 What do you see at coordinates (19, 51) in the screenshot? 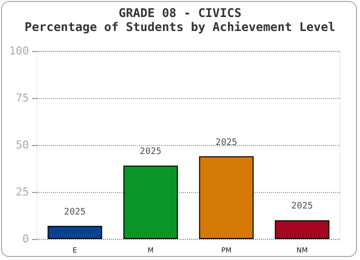
I see `y-tick-label: 100` at bounding box center [19, 51].